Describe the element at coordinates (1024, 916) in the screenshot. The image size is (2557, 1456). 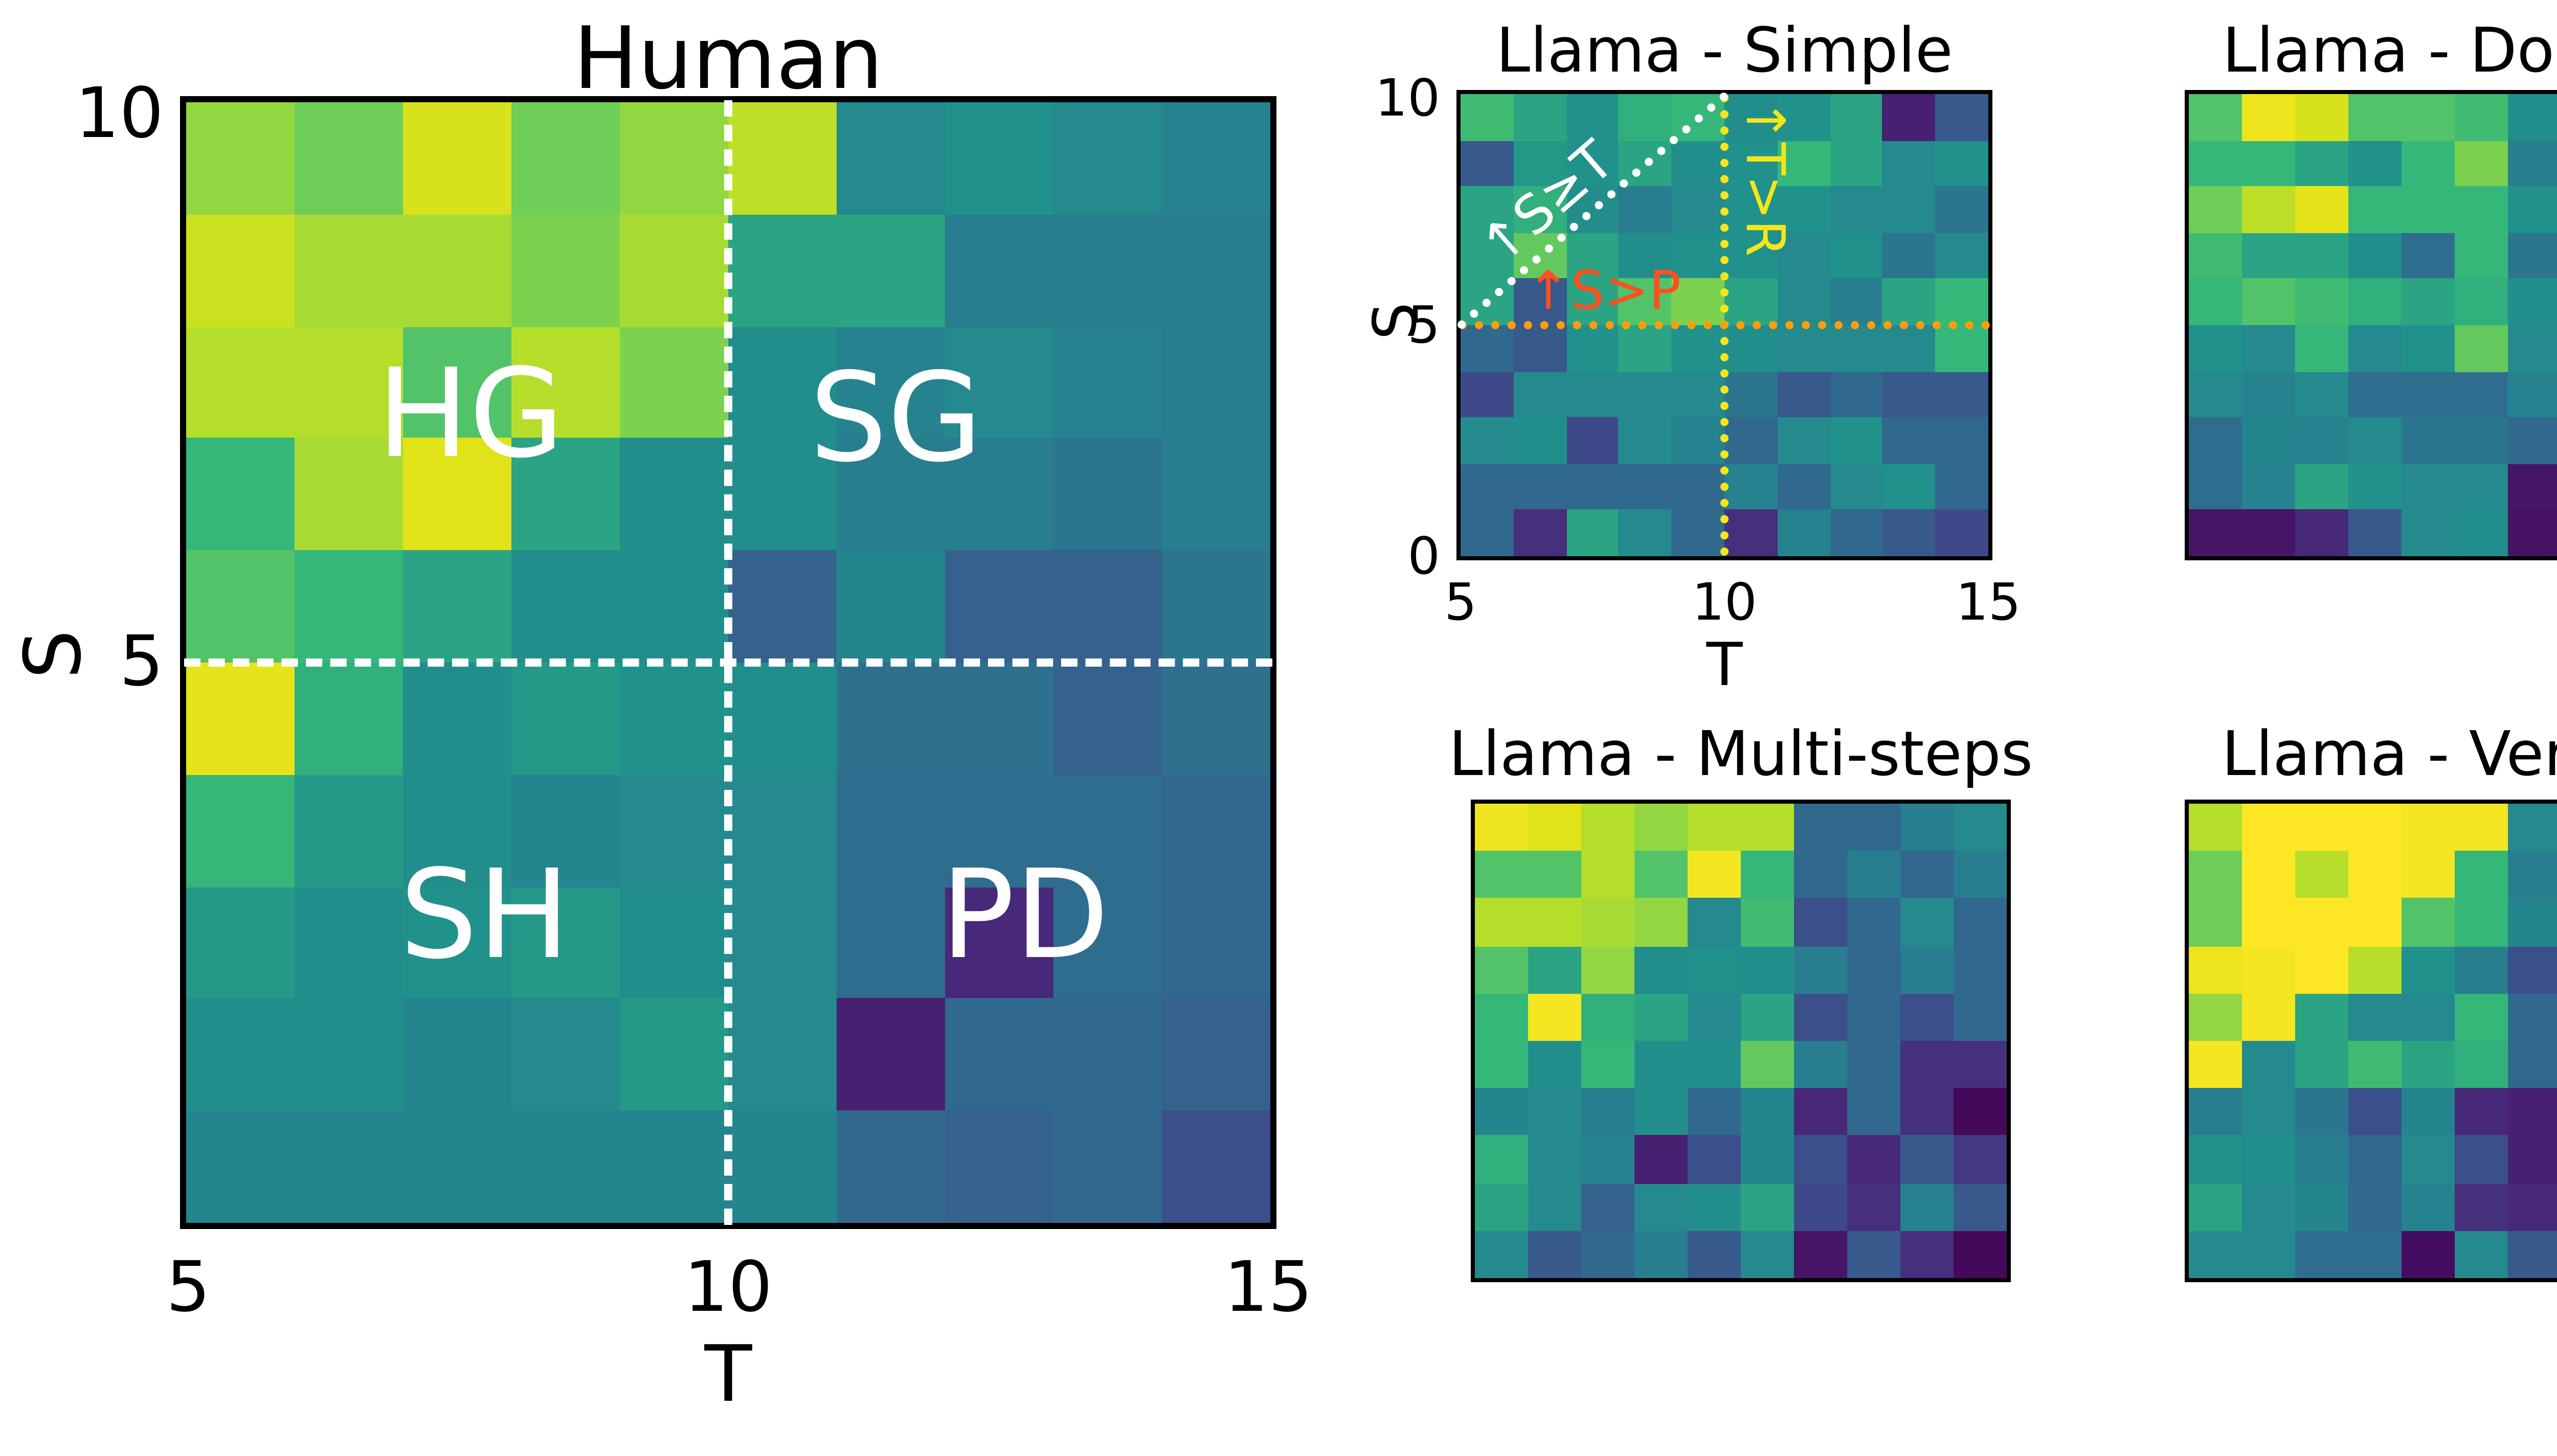
I see `human-quadrant-label-pd: PD` at that location.